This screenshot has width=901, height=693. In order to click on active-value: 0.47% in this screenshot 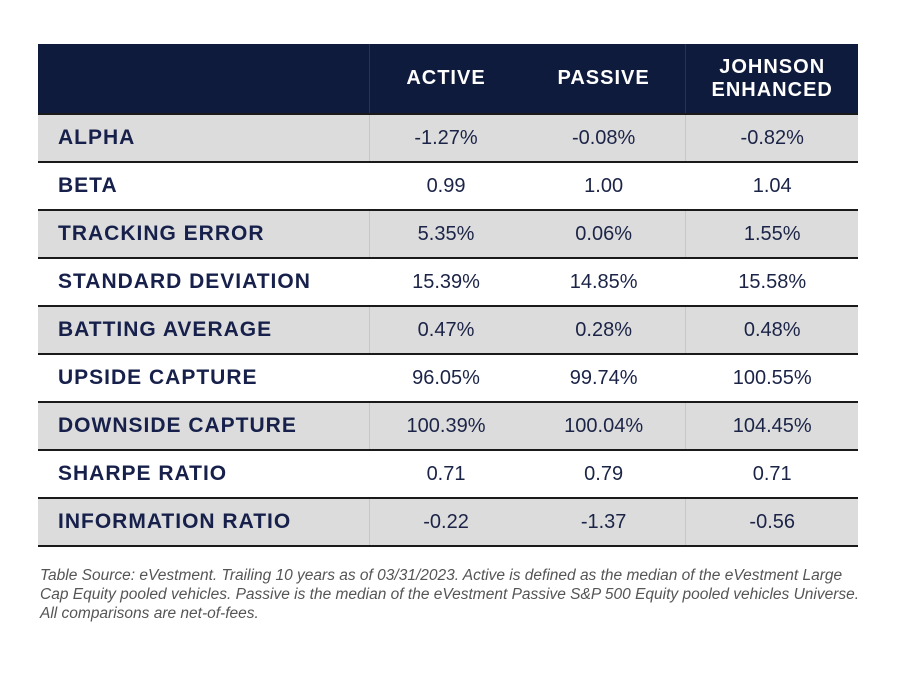, I will do `click(445, 330)`.